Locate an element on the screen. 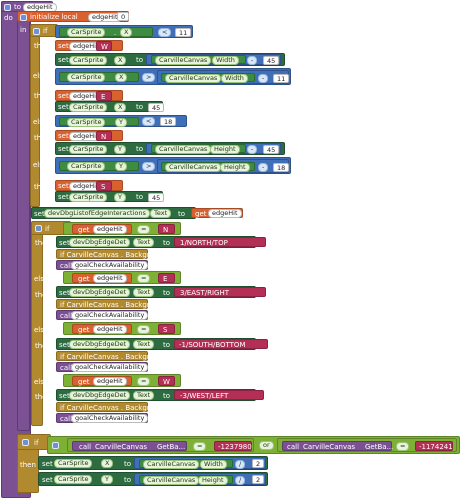 Image resolution: width=460 pixels, height=500 pixels. equals-block: get edgeHit = N is located at coordinates (122, 228).